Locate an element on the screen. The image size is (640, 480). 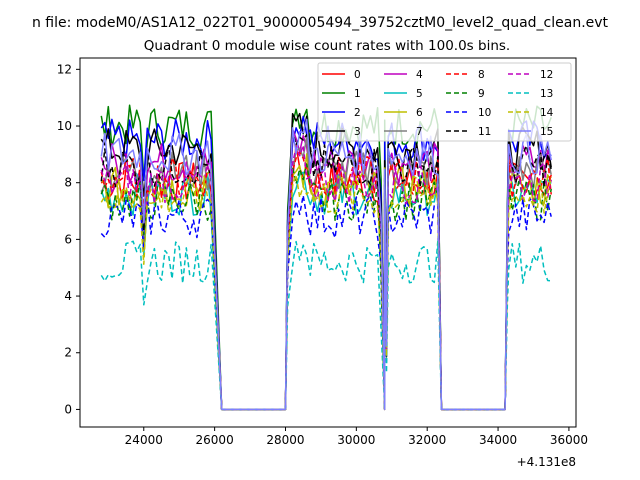
x-tick-label: 24000 is located at coordinates (144, 440).